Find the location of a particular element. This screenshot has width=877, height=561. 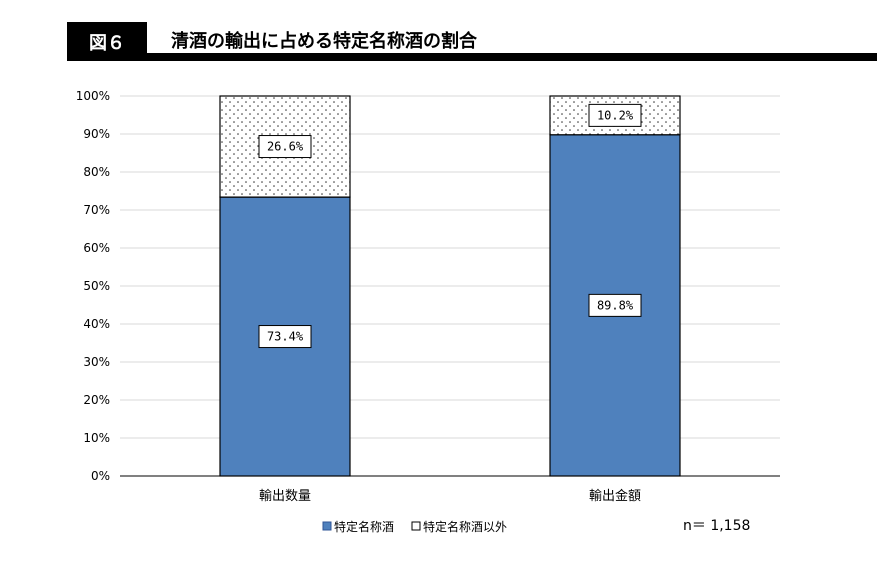

y-tick-label: 80% is located at coordinates (96, 172).